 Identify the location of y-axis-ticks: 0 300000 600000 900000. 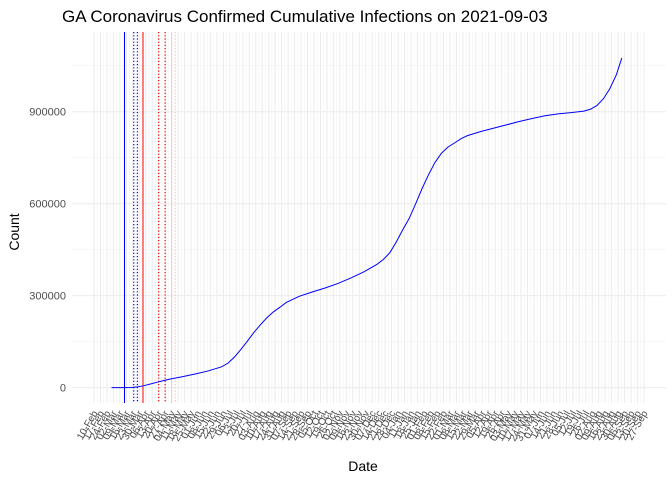
(47, 251).